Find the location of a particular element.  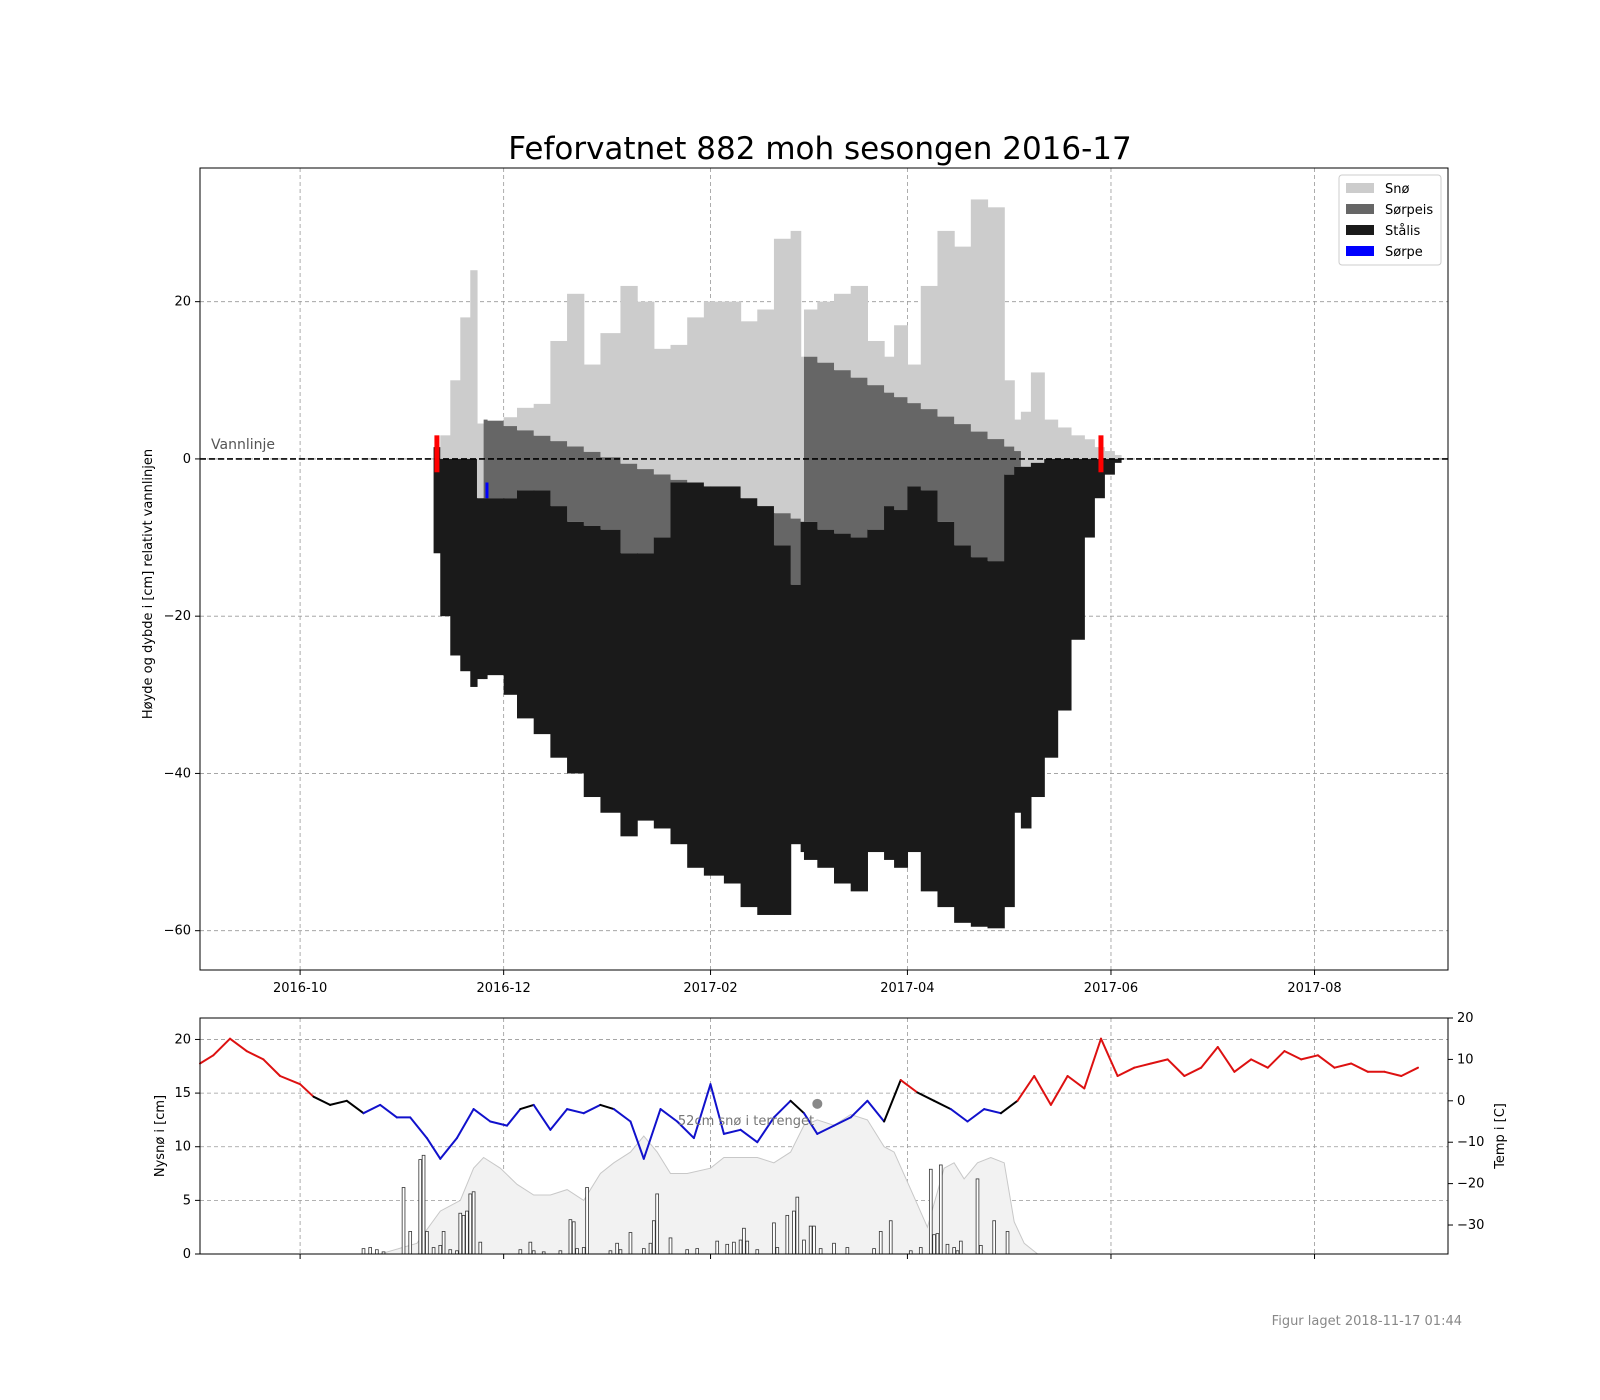

top-y-tick-label: 20 is located at coordinates (182, 302).